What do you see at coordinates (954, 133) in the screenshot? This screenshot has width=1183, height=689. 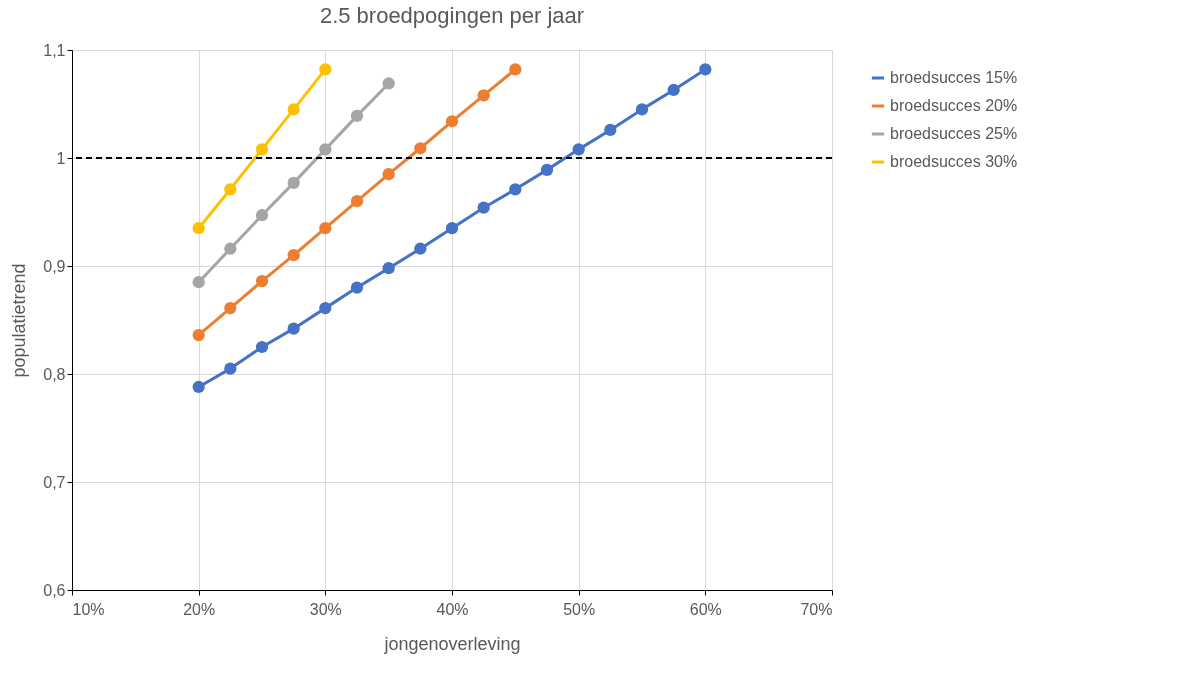 I see `legend-label: broedsucces 25%` at bounding box center [954, 133].